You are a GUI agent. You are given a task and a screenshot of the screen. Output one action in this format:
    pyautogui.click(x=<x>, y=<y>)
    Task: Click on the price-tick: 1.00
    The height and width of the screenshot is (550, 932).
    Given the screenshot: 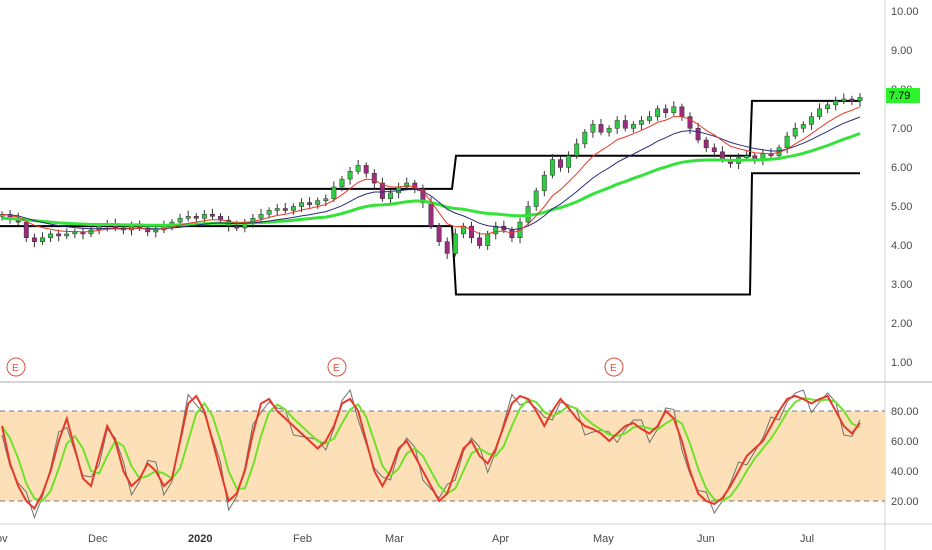 What is the action you would take?
    pyautogui.click(x=901, y=363)
    